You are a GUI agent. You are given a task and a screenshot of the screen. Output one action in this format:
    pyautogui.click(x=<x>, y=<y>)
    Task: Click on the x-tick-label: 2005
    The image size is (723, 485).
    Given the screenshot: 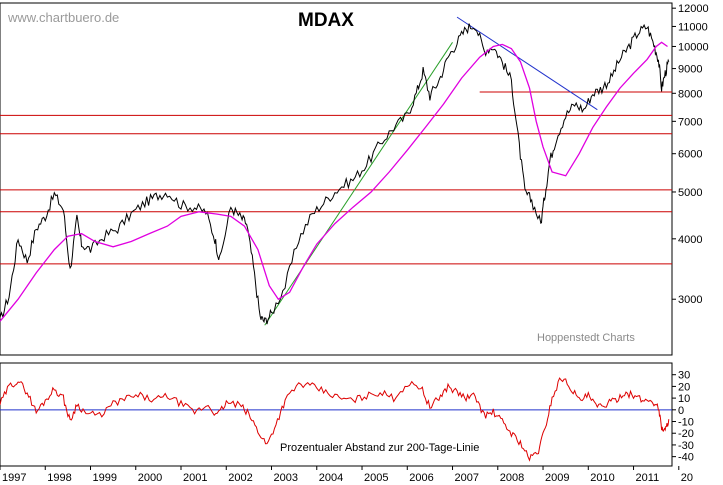 What is the action you would take?
    pyautogui.click(x=376, y=478)
    